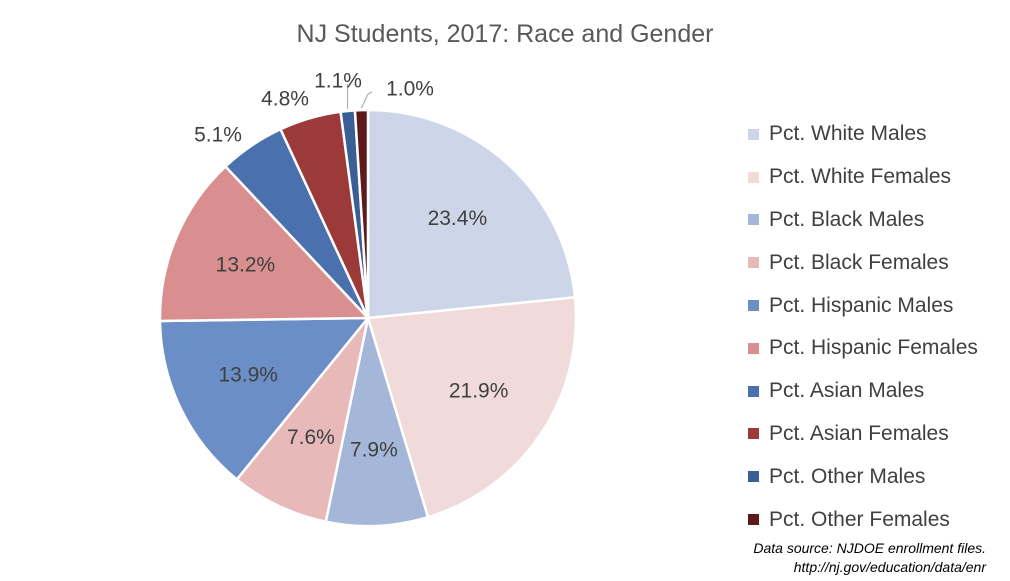 Image resolution: width=1010 pixels, height=581 pixels. I want to click on legend-label: Pct. White Females, so click(860, 177).